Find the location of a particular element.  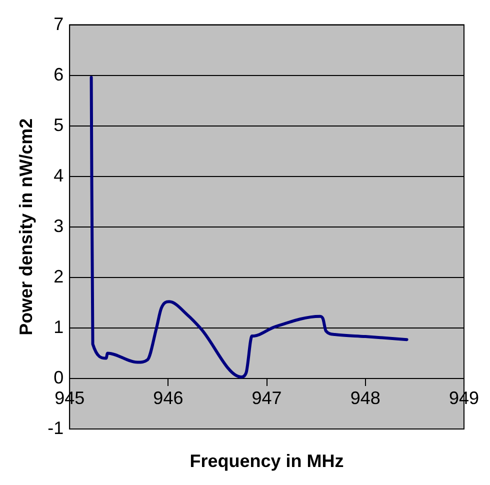

y-tick-label: 6 is located at coordinates (59, 74).